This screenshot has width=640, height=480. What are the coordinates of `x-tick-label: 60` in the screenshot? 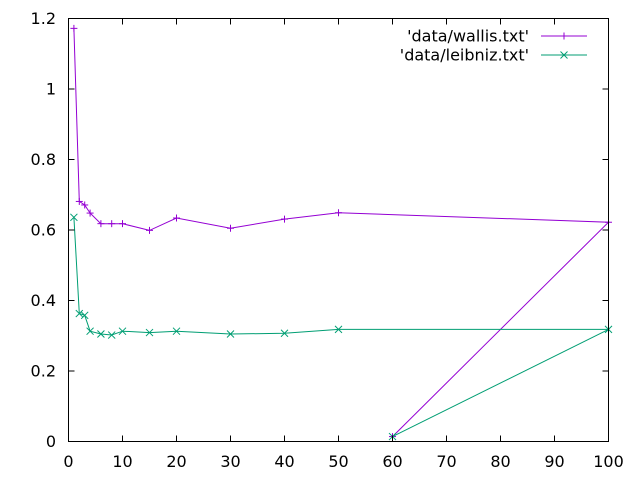 It's located at (392, 461).